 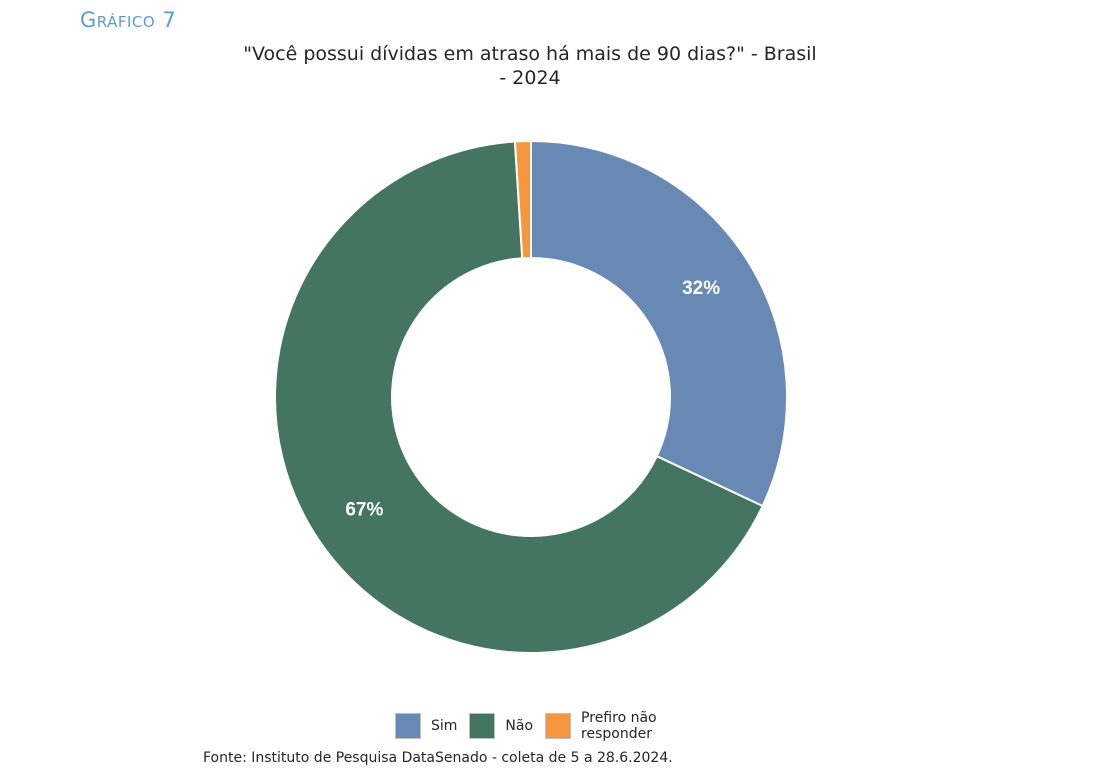 What do you see at coordinates (128, 20) in the screenshot?
I see `figure-label: Gráfico 7` at bounding box center [128, 20].